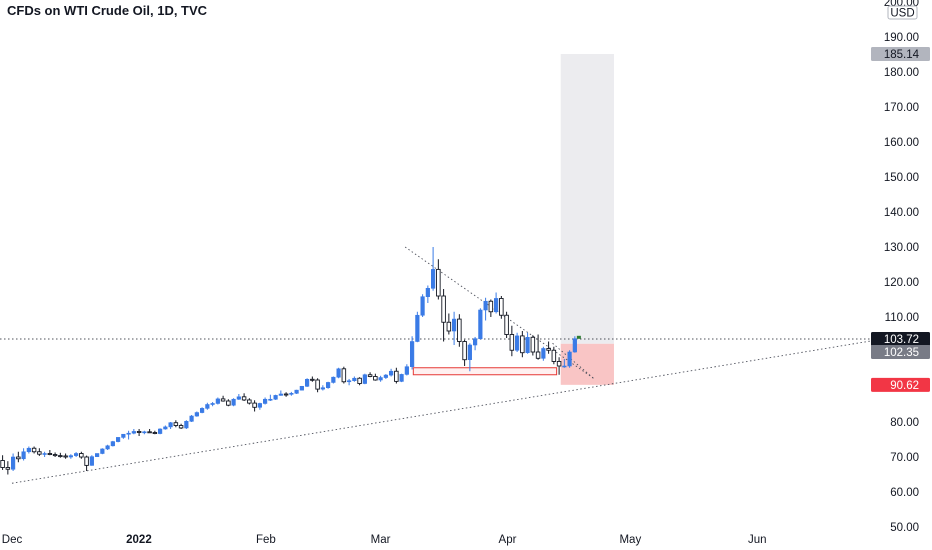 This screenshot has width=932, height=550. Describe the element at coordinates (902, 12) in the screenshot. I see `currency-badge: USD` at that location.